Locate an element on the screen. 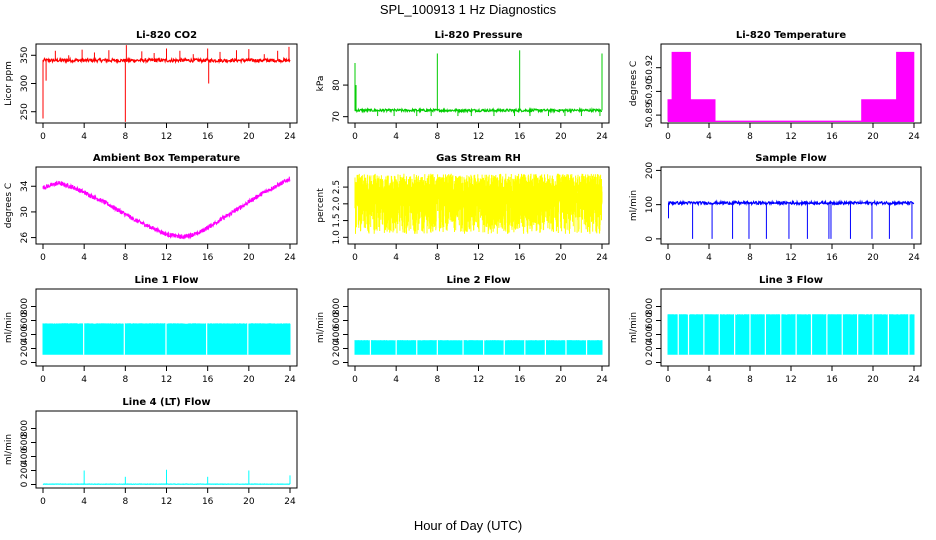 This screenshot has height=540, width=936. chart-title: Li-820 CO2 is located at coordinates (166, 35).